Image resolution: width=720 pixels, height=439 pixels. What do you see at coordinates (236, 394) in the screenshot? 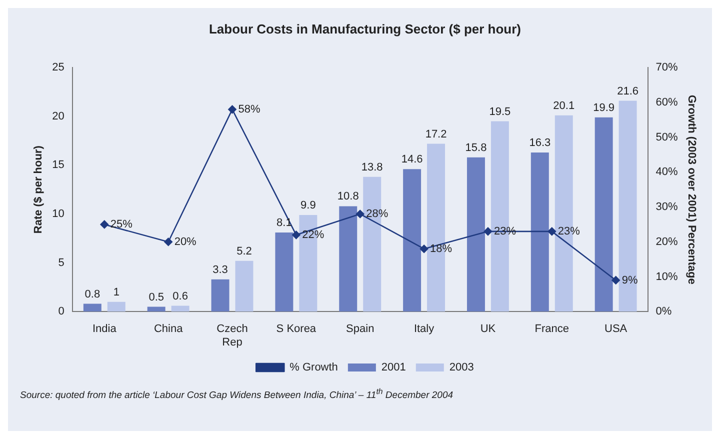
I see `source-note: Source: quoted from the article ‘Labour Cost Gap Widens Between India, China’ – 11$^{th}$ December 2004` at bounding box center [236, 394].